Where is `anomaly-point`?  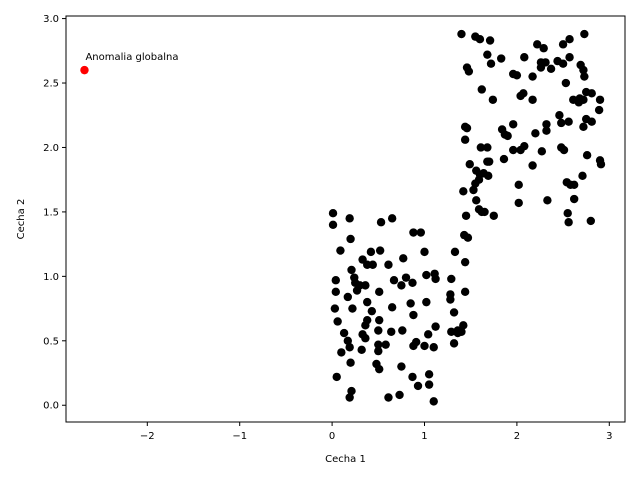
anomaly-point is located at coordinates (84, 70).